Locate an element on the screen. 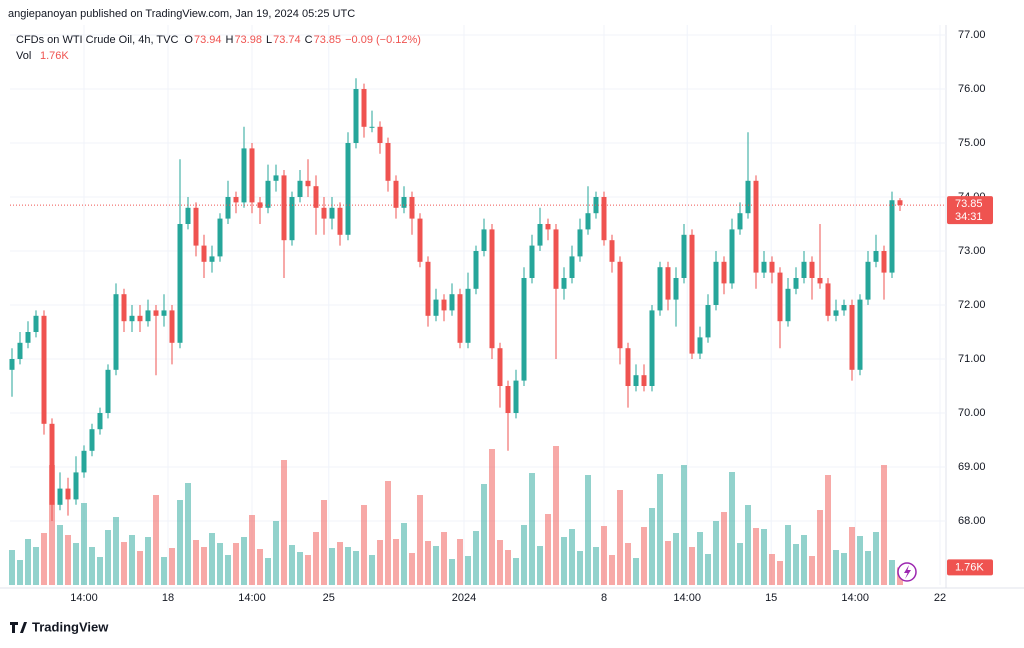 This screenshot has height=648, width=1024. symbol: CFDs on WTI Crude Oil, 4h, TVC is located at coordinates (97, 40).